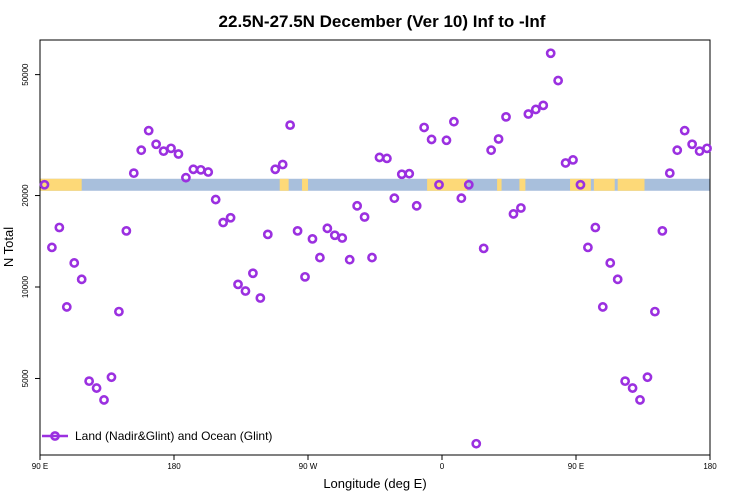  What do you see at coordinates (374, 483) in the screenshot?
I see `x-axis-label: Longitude (deg E)` at bounding box center [374, 483].